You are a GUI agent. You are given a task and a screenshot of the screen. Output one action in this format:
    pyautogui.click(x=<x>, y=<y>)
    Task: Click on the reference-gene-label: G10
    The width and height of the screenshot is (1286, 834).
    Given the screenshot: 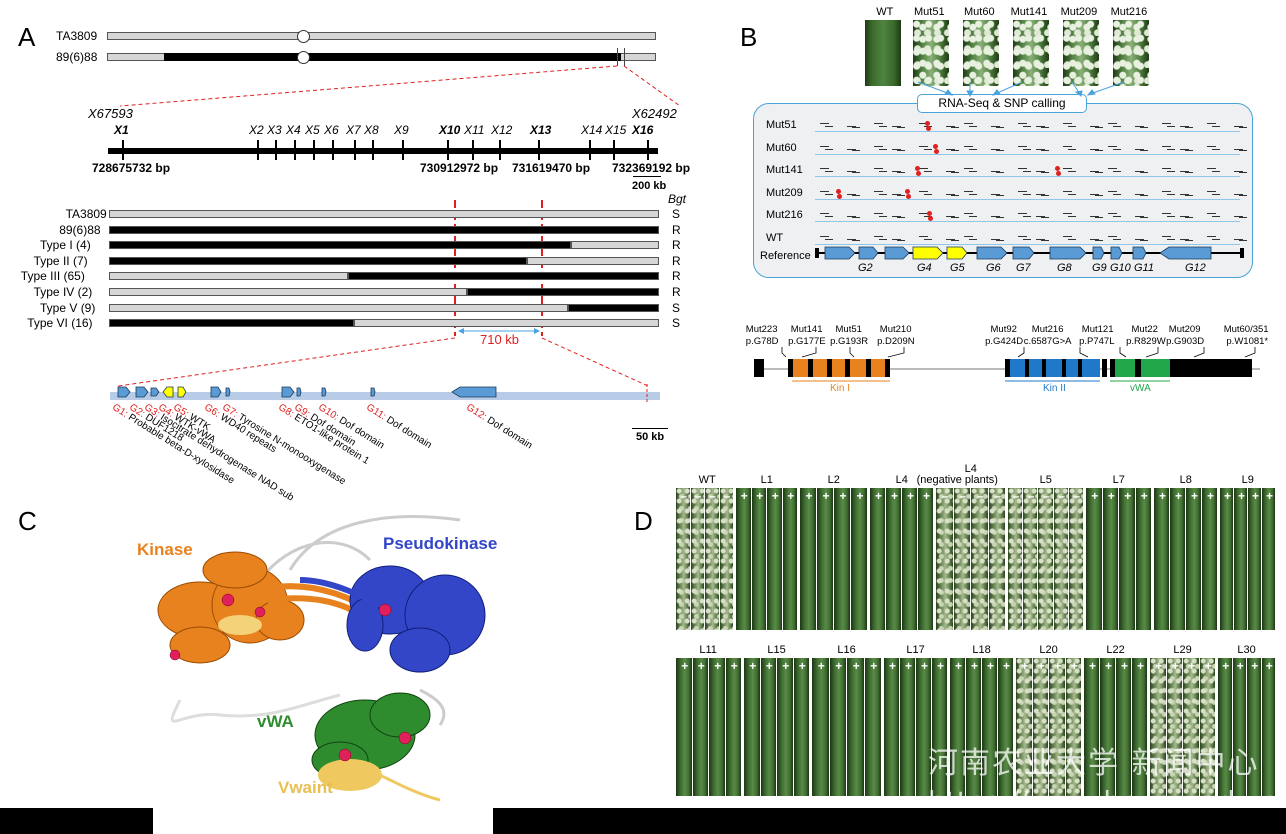 What is the action you would take?
    pyautogui.click(x=1120, y=268)
    